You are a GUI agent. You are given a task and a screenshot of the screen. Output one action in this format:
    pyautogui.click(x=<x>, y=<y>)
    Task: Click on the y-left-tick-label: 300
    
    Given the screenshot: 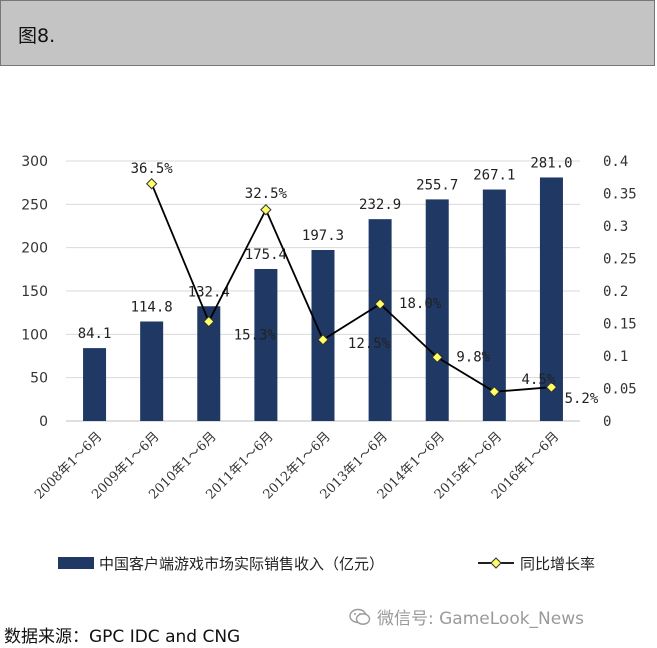 What is the action you would take?
    pyautogui.click(x=34, y=162)
    